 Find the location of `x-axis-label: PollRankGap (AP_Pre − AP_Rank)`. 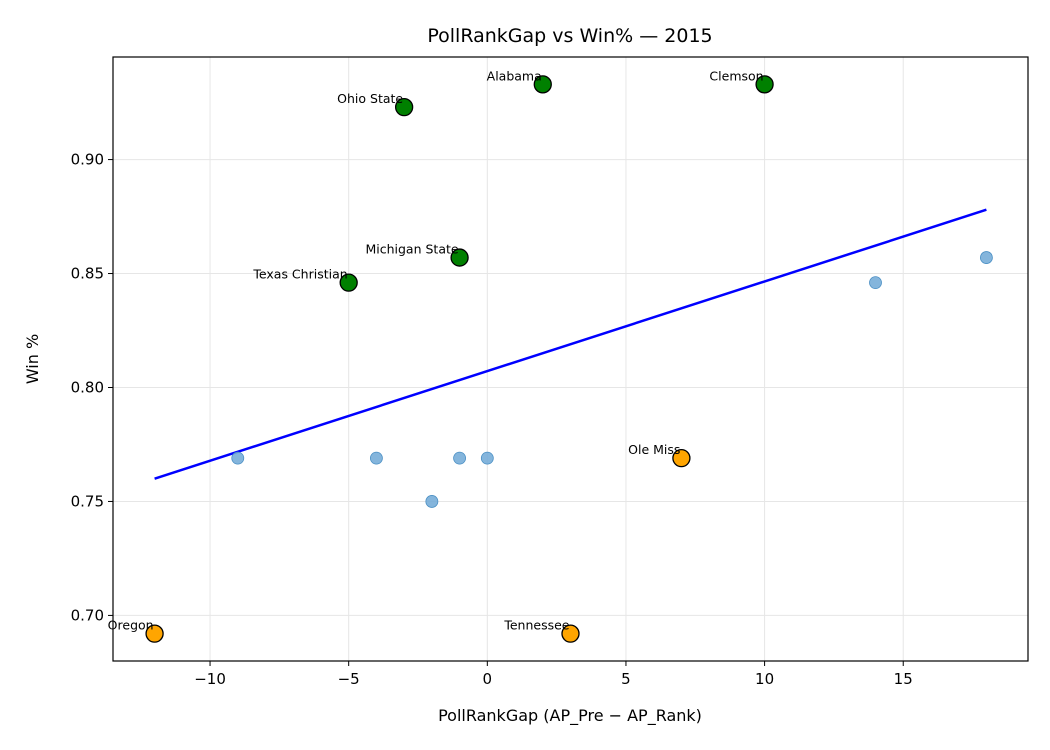

x-axis-label: PollRankGap (AP_Pre − AP_Rank) is located at coordinates (570, 716).